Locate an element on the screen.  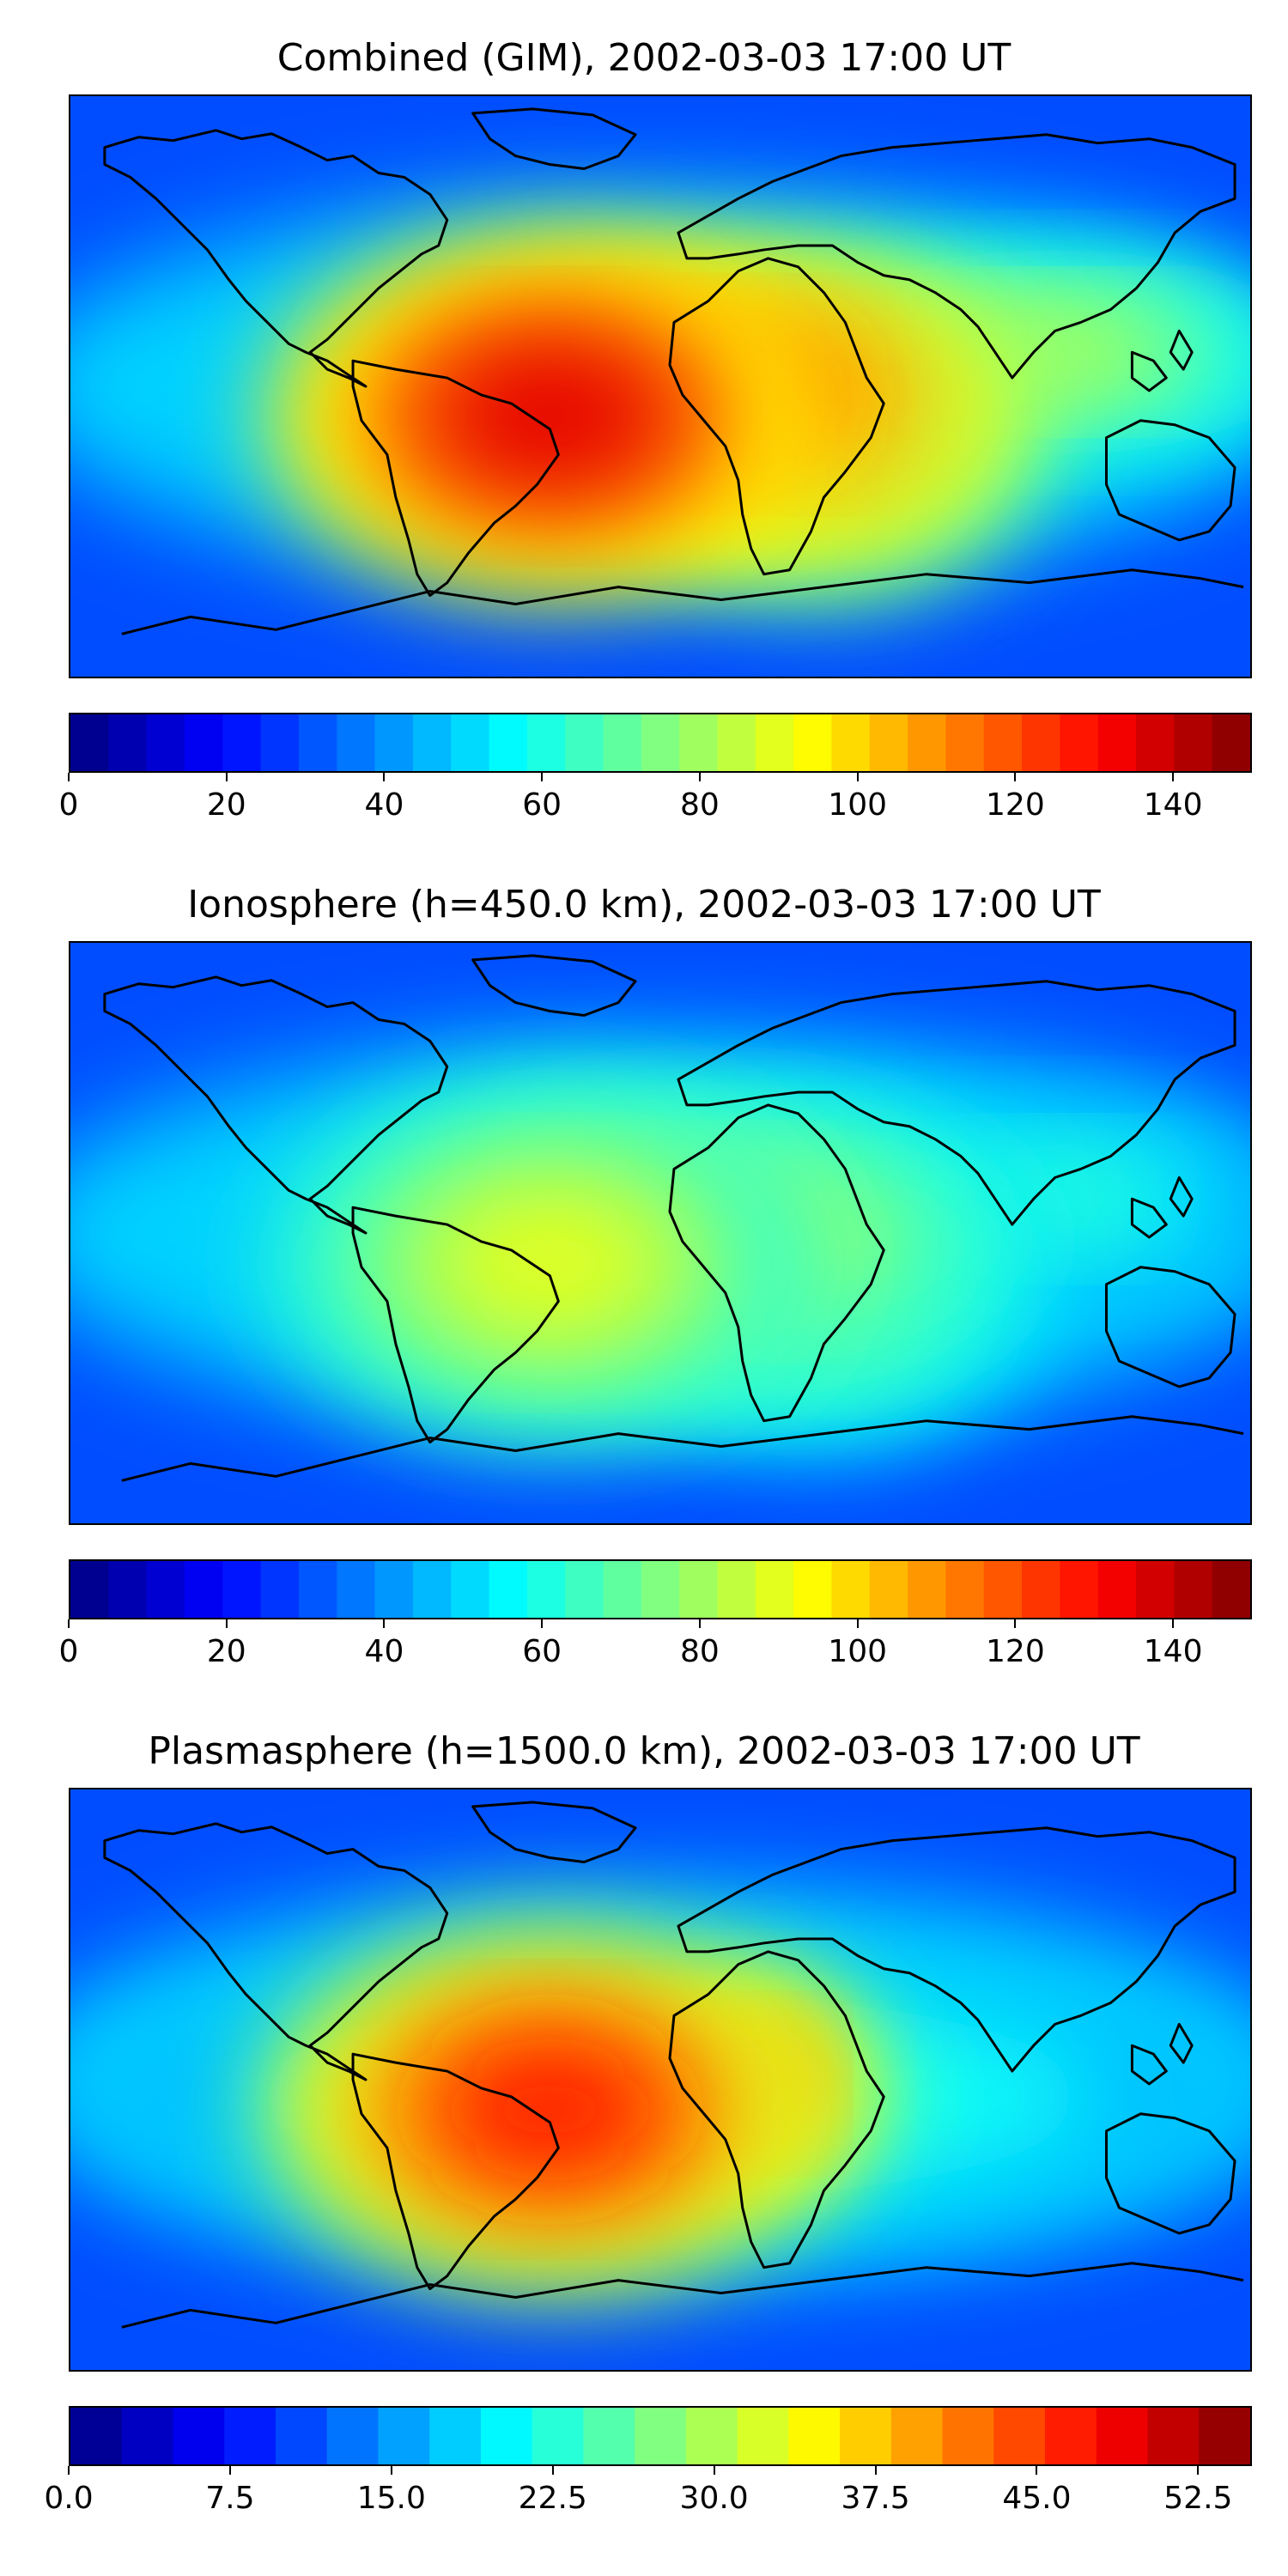
colorbar-tick-label: 45.0 is located at coordinates (1037, 2499).